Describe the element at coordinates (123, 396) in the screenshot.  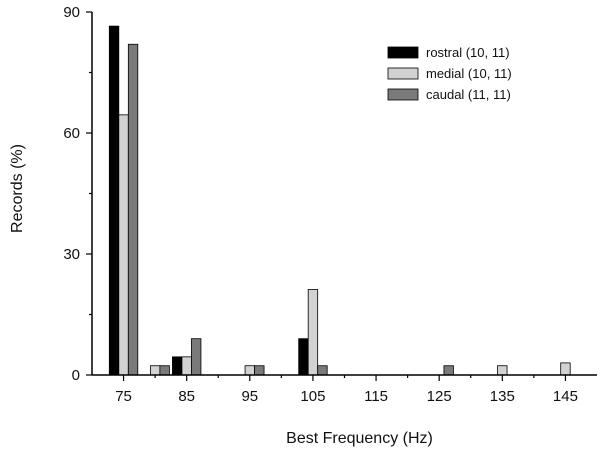
I see `x-tick-label-75: 75` at that location.